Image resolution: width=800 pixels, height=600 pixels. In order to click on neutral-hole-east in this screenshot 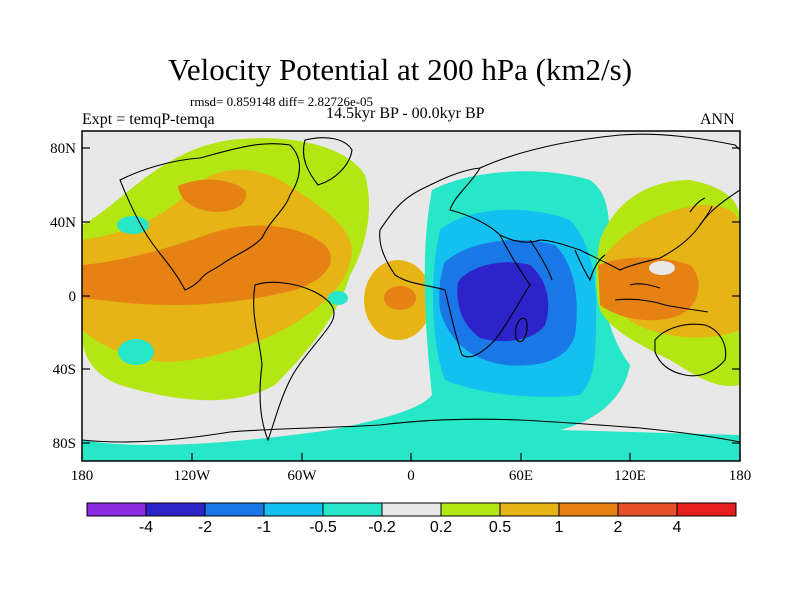, I will do `click(662, 268)`.